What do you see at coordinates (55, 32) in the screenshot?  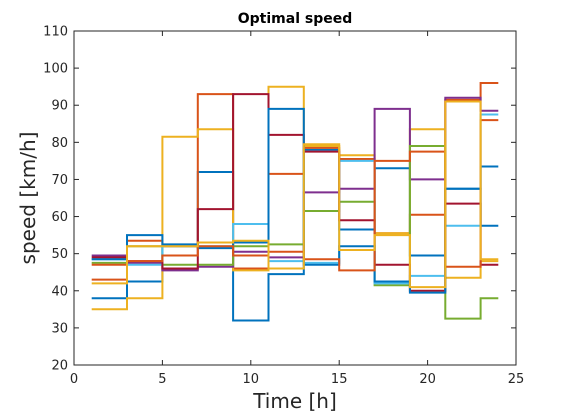 I see `y-tick-label: 110` at bounding box center [55, 32].